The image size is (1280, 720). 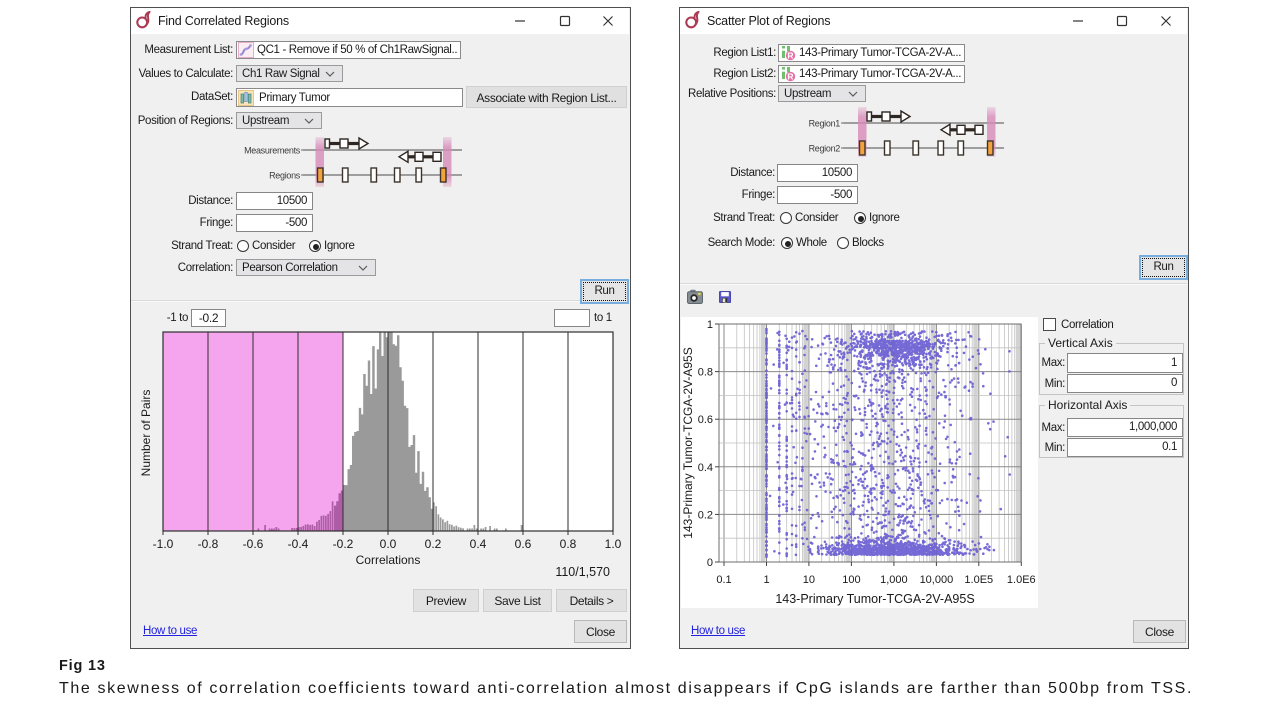 What do you see at coordinates (388, 544) in the screenshot?
I see `svg-text: 0.0` at bounding box center [388, 544].